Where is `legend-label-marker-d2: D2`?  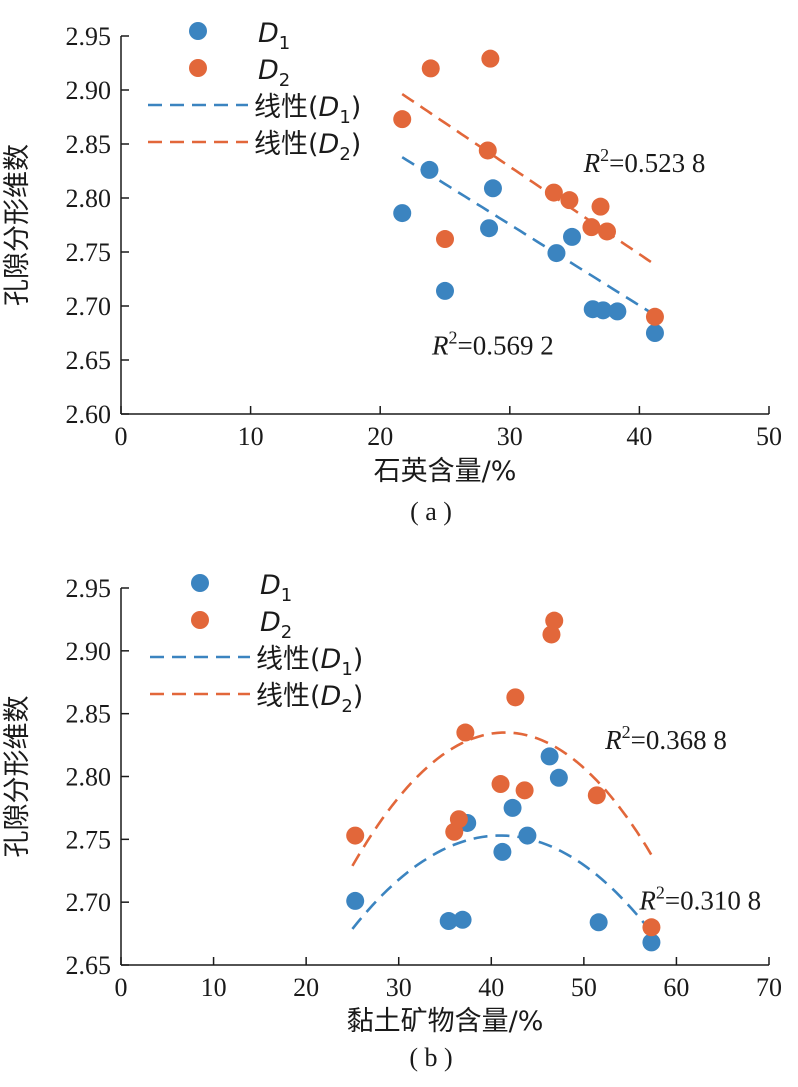 legend-label-marker-d2: D2 is located at coordinates (274, 73).